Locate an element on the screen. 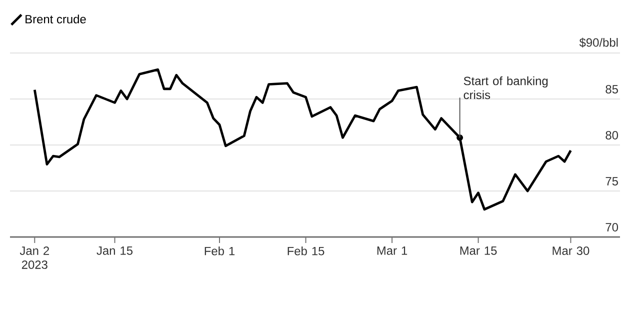 This screenshot has width=634, height=325. x-tick-label: Jan 2 2023 is located at coordinates (34, 257).